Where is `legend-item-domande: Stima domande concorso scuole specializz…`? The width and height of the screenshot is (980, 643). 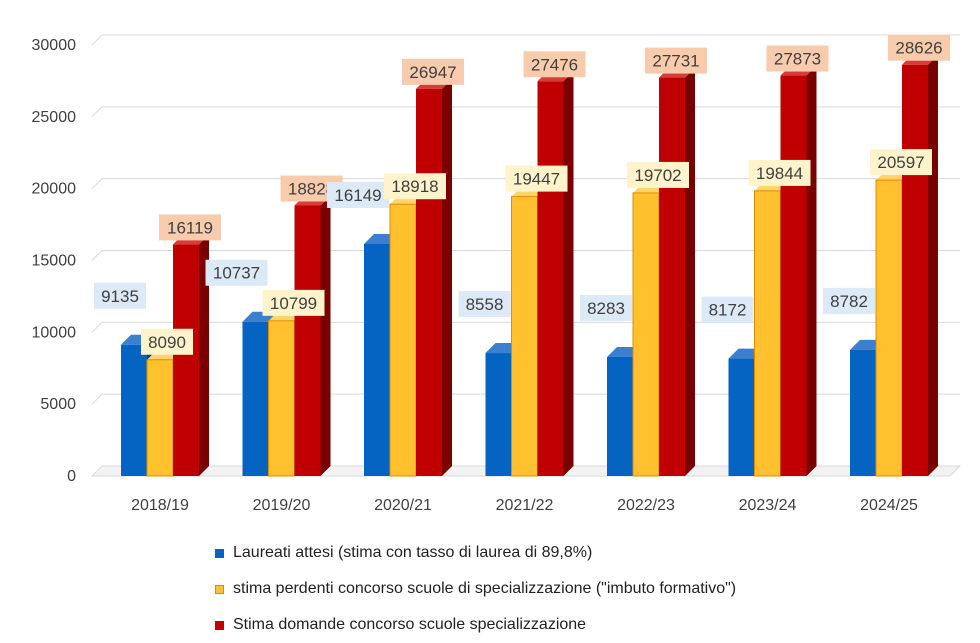
legend-item-domande: Stima domande concorso scuole specializz… is located at coordinates (475, 625).